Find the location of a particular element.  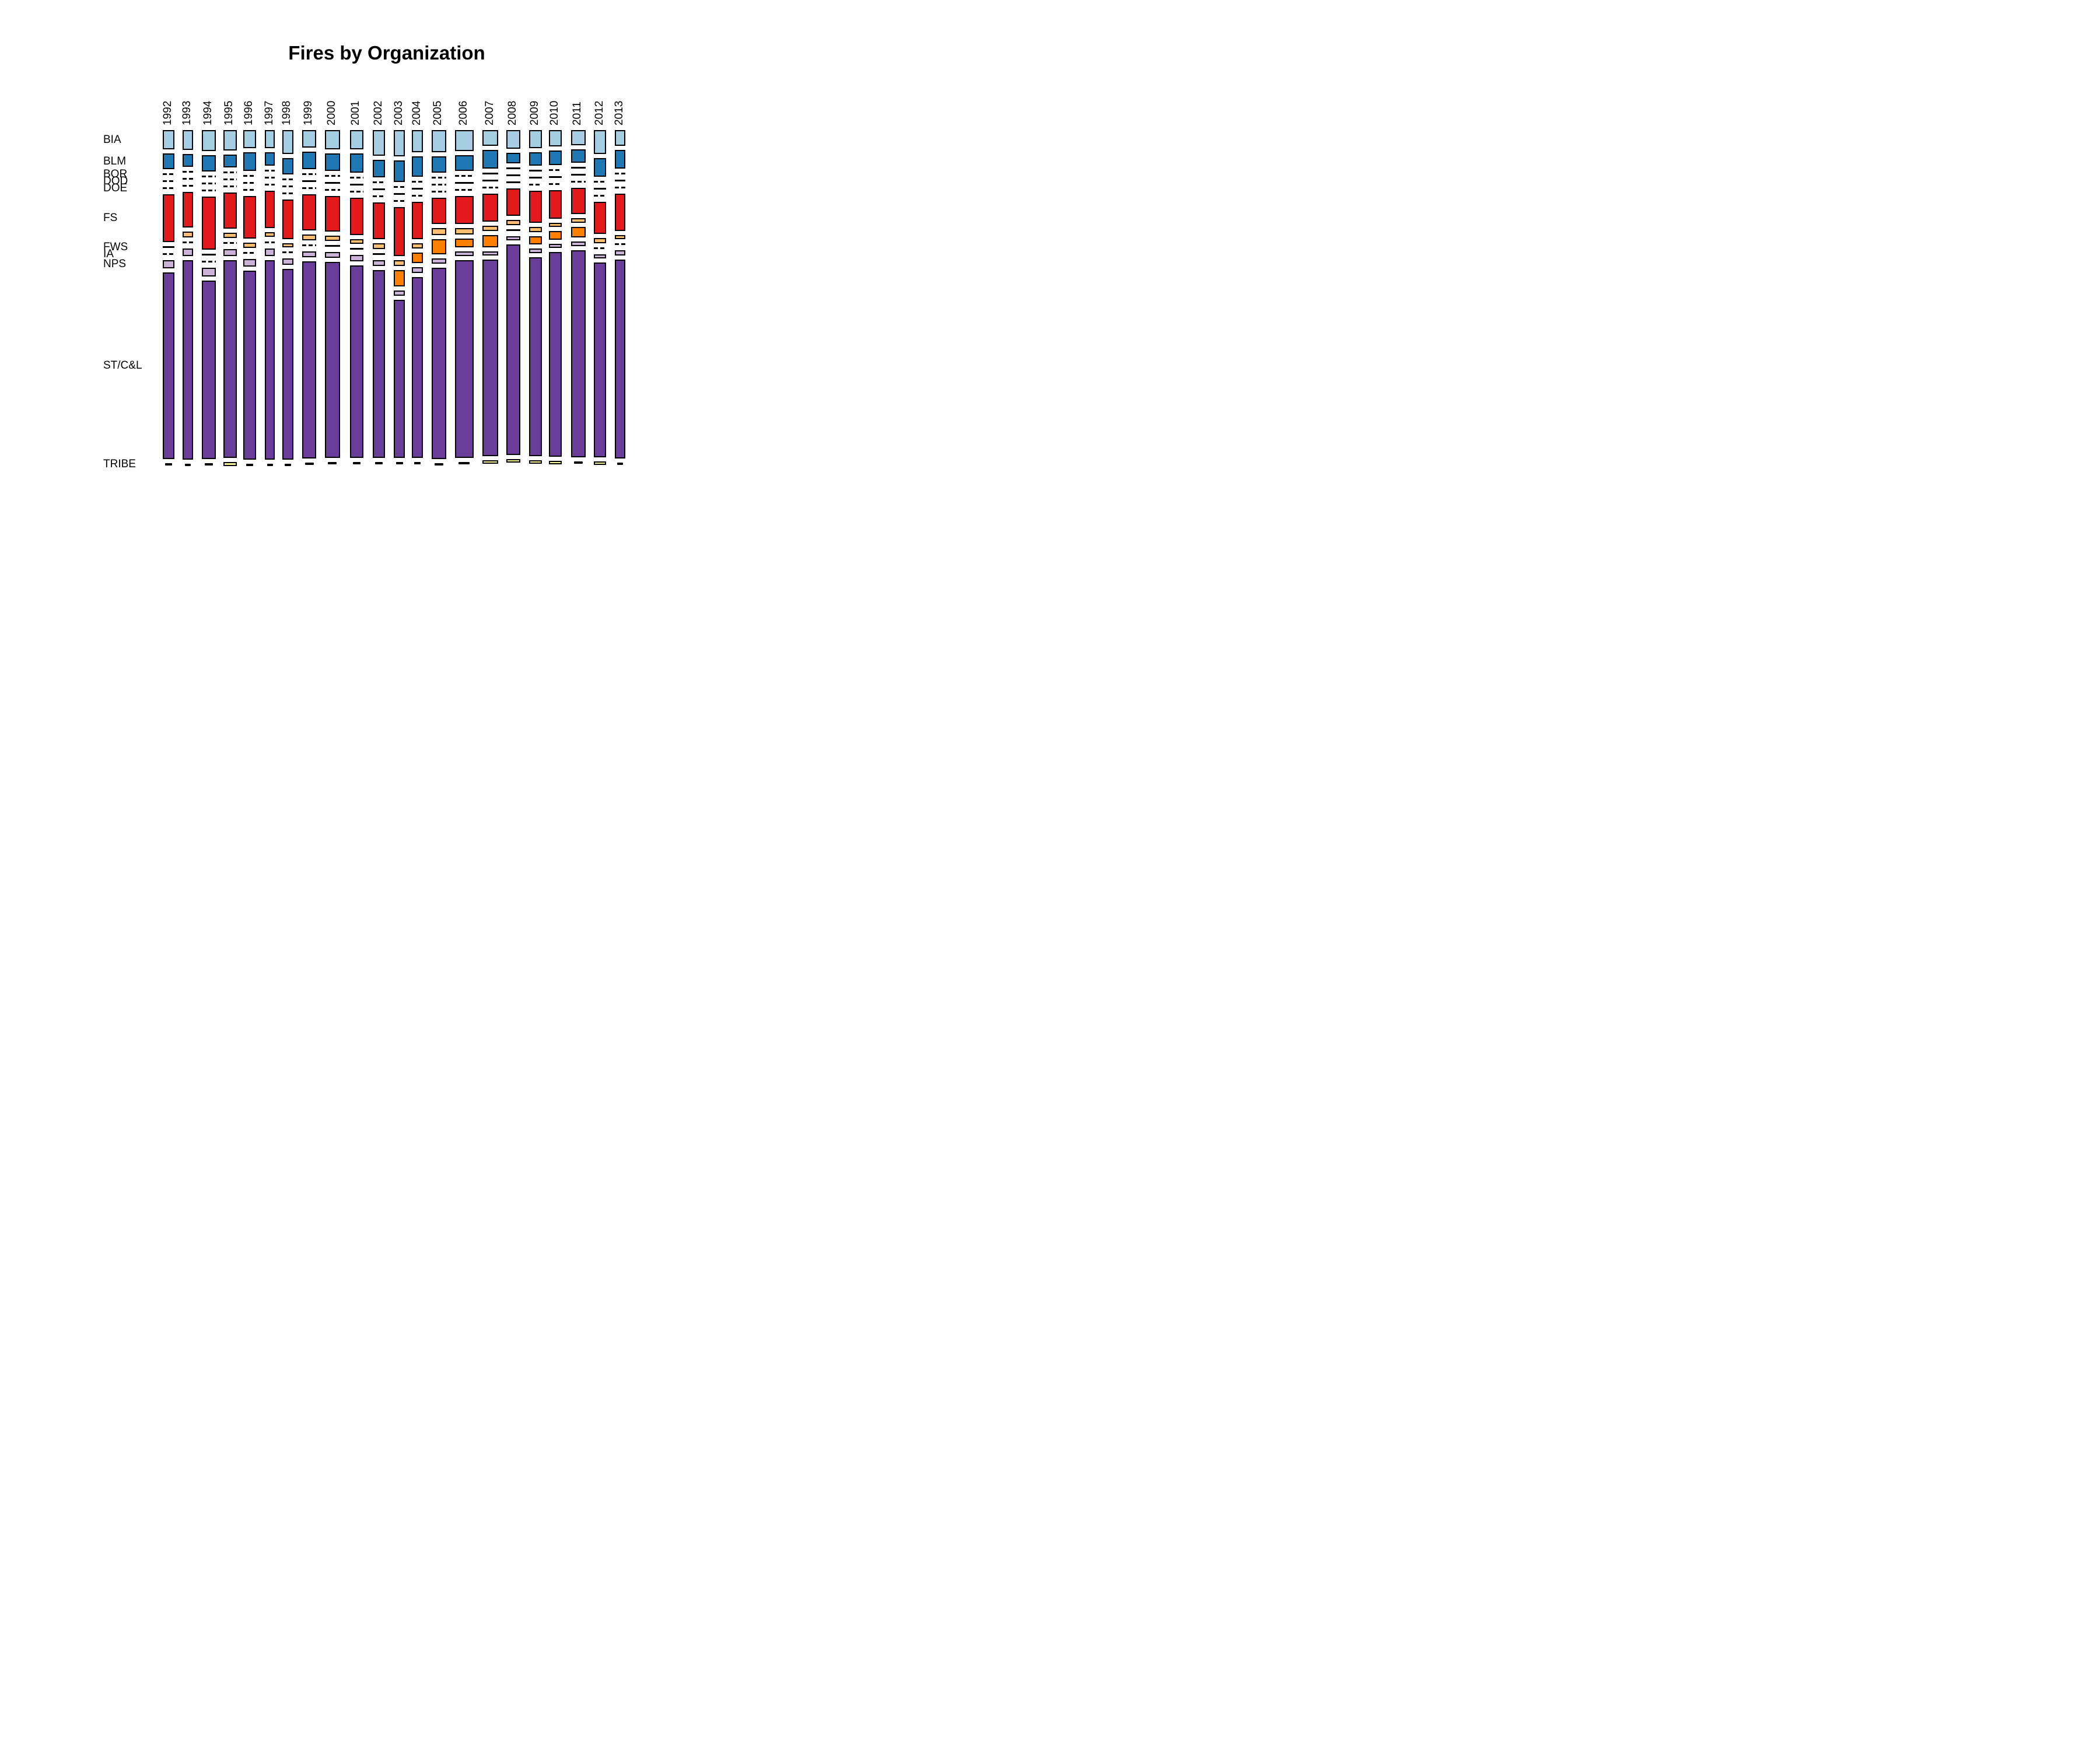

year-label: 2001 is located at coordinates (356, 113).